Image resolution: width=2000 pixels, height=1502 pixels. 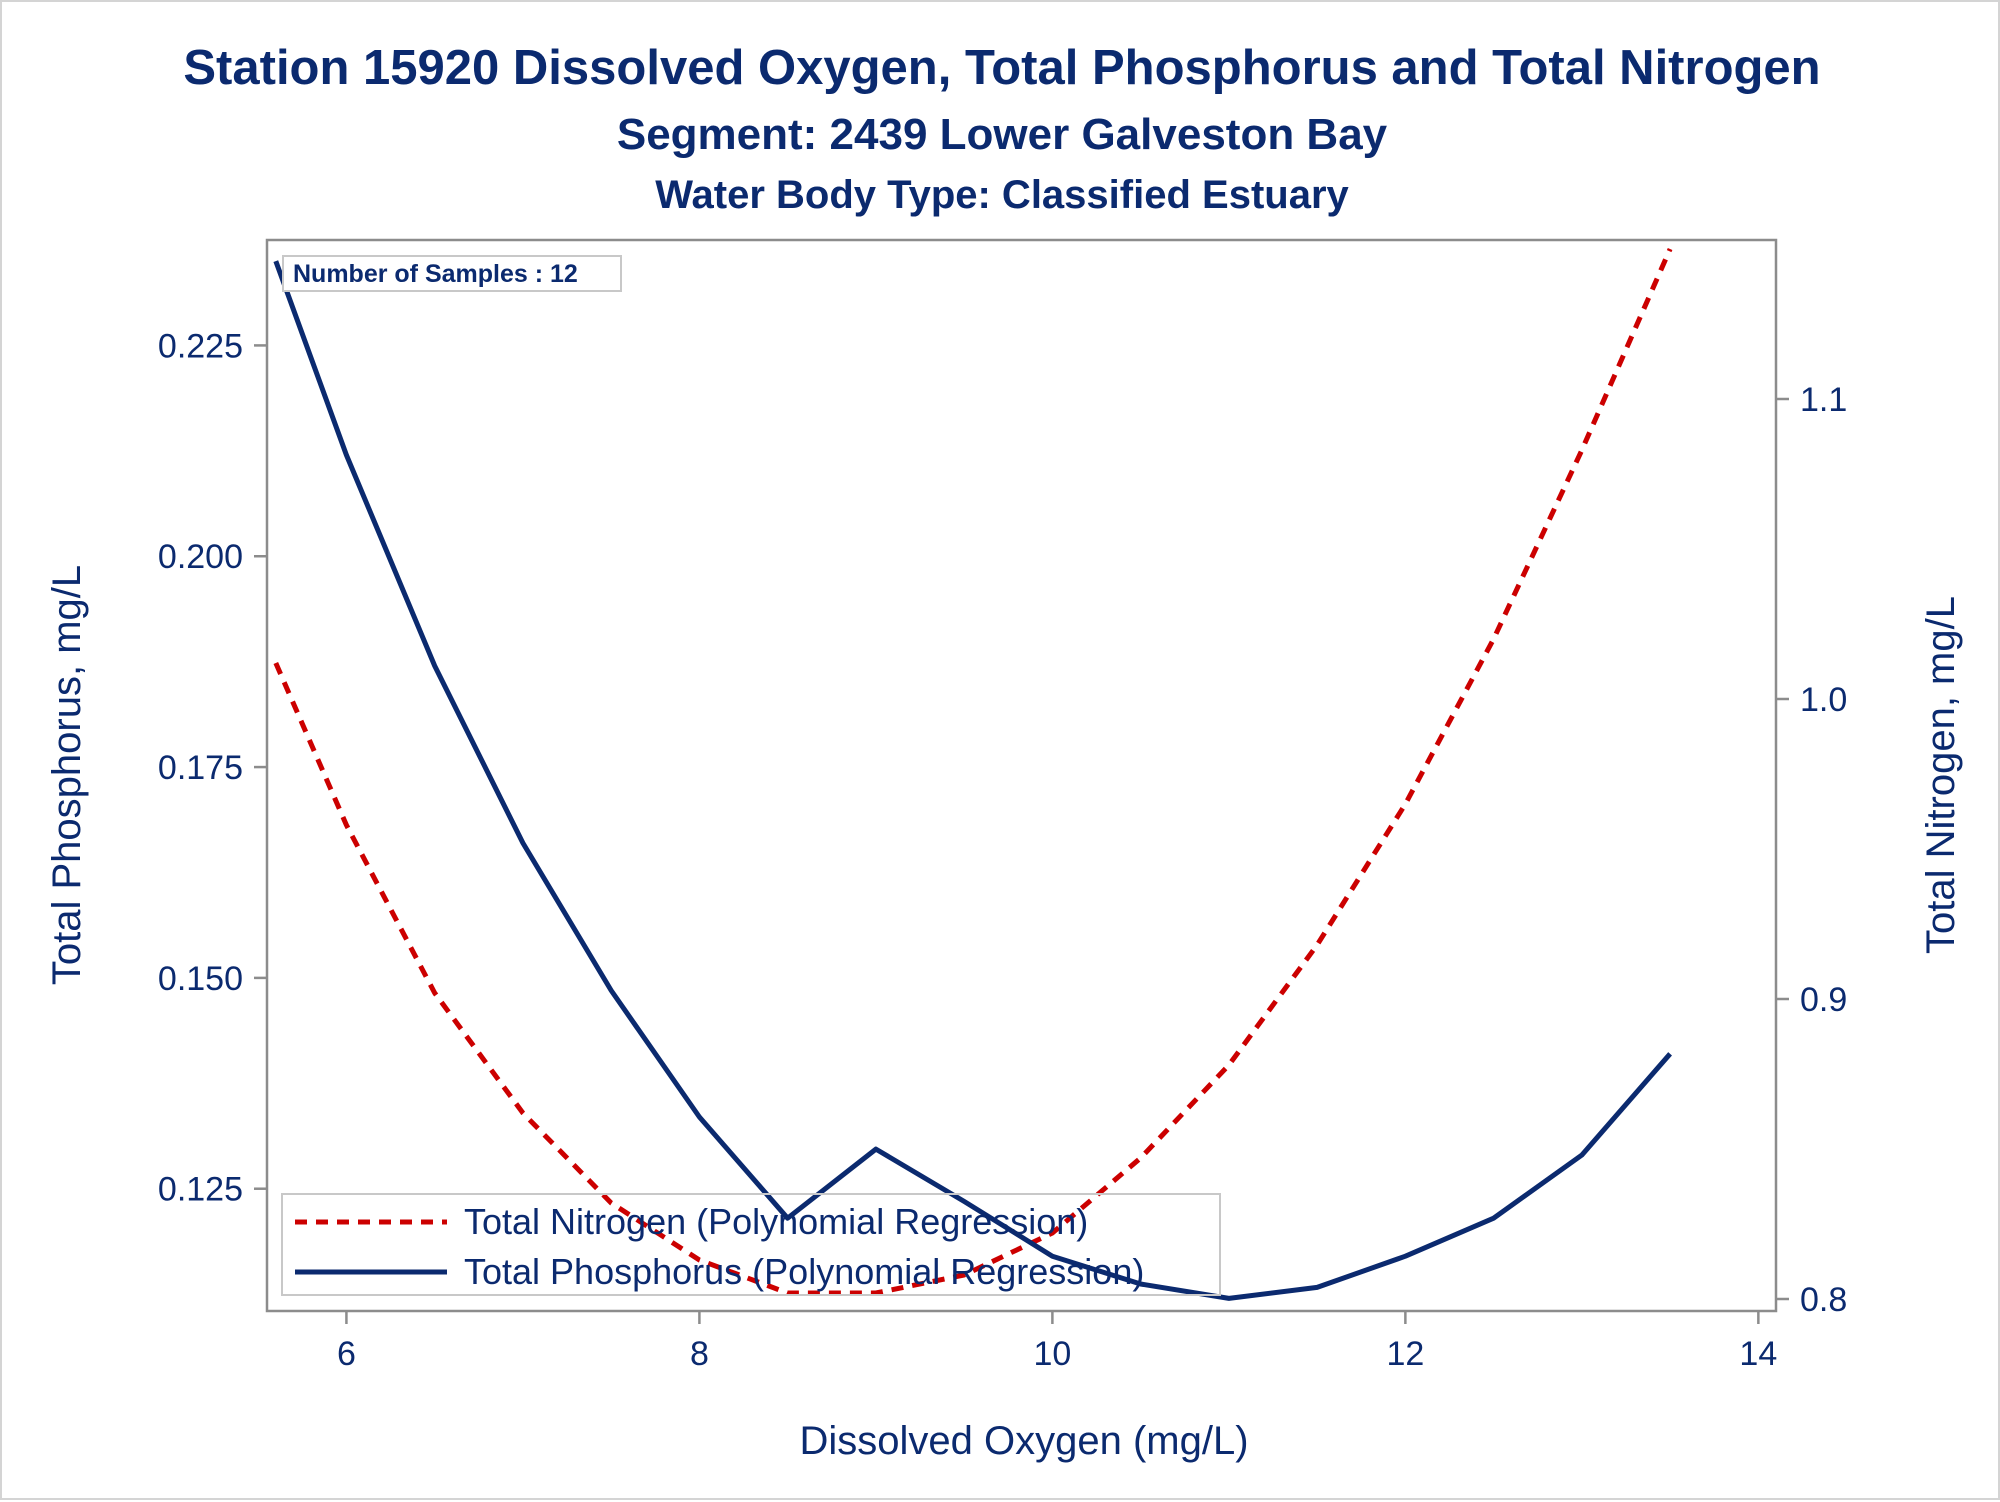 What do you see at coordinates (200, 768) in the screenshot?
I see `y-tick-label: 0.175` at bounding box center [200, 768].